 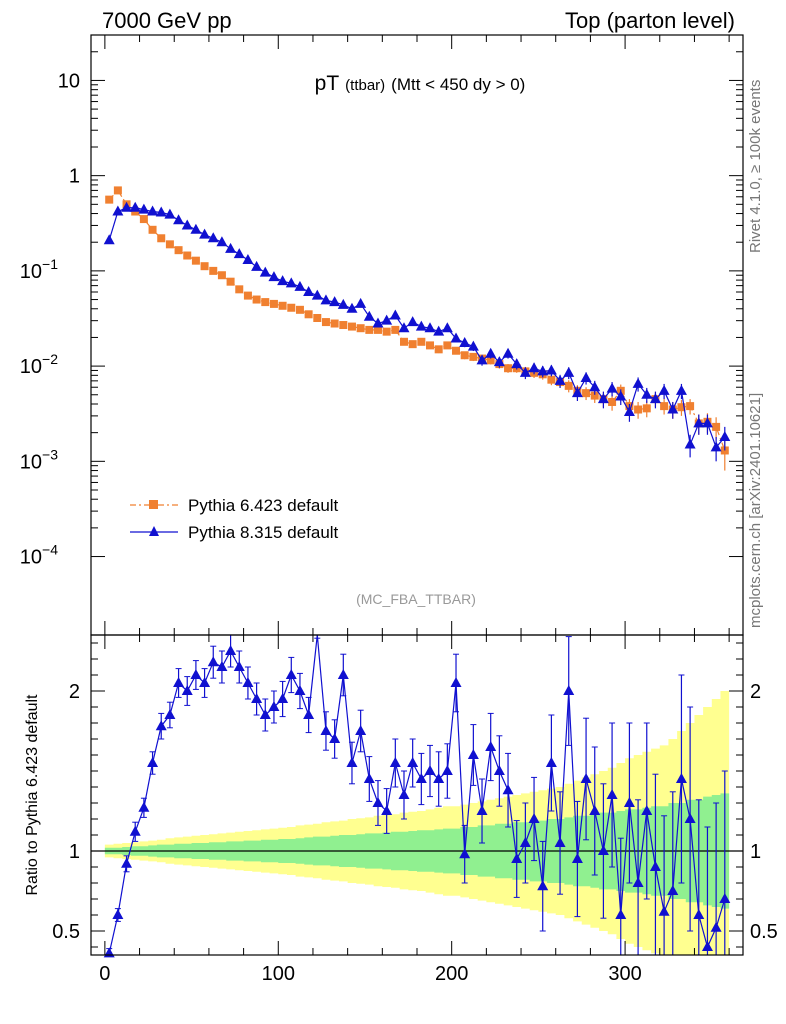 I want to click on x-tick-label: 300, so click(x=624, y=974).